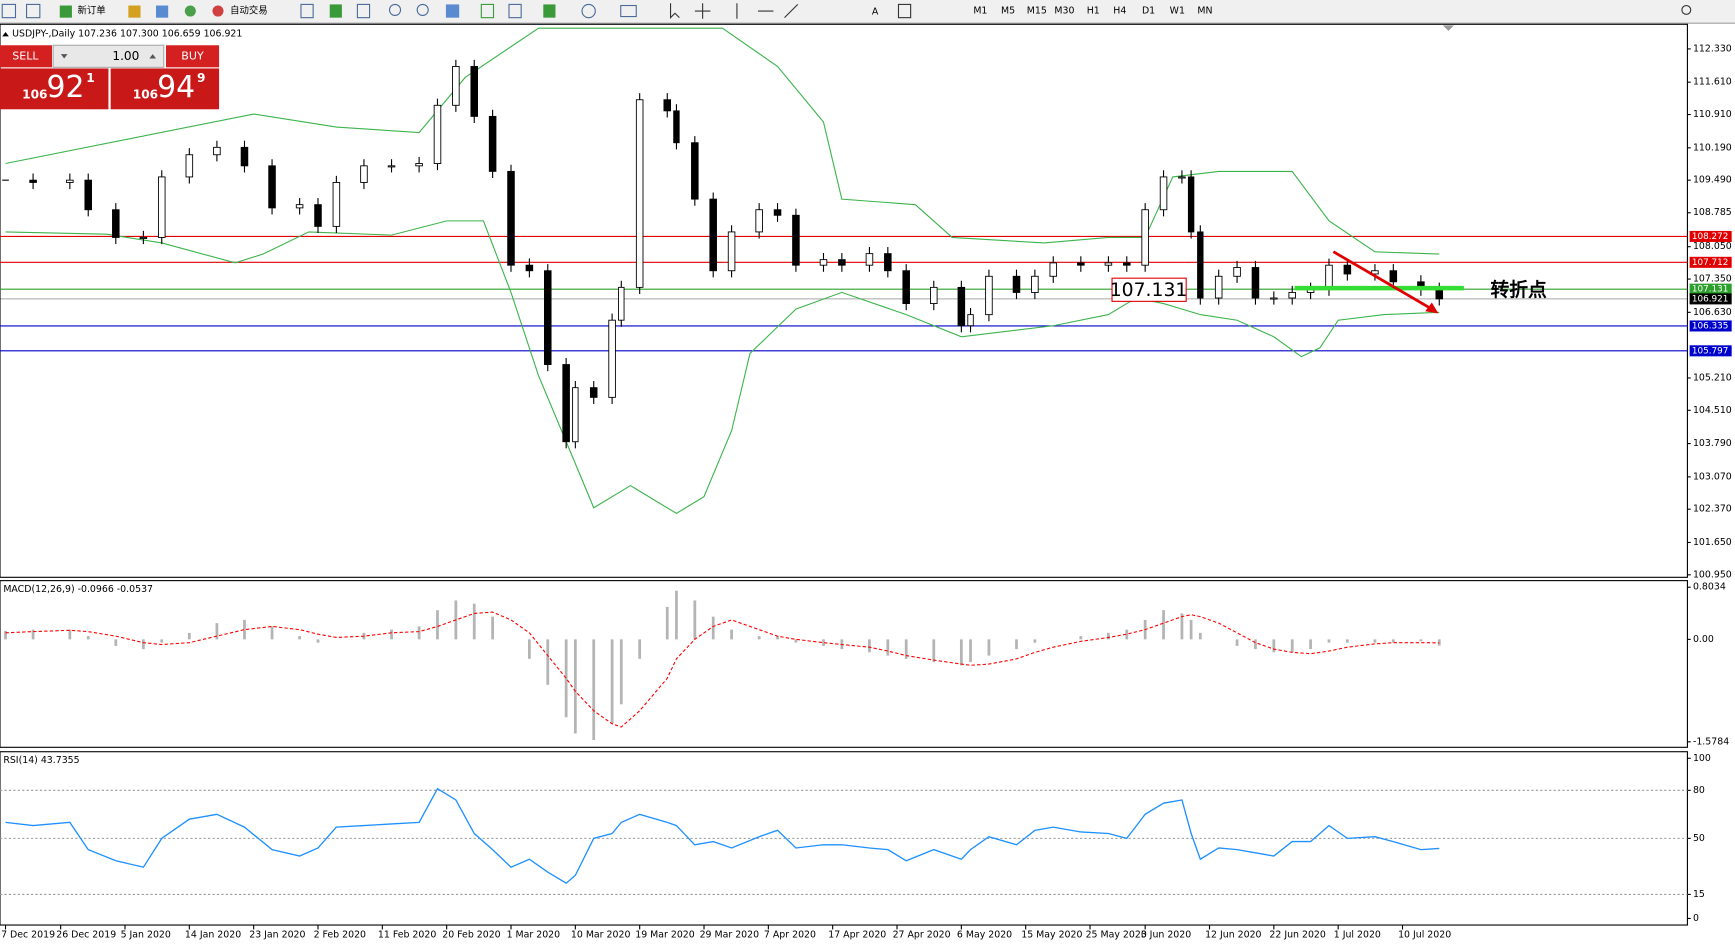  I want to click on y-tick-label: 15, so click(1699, 894).